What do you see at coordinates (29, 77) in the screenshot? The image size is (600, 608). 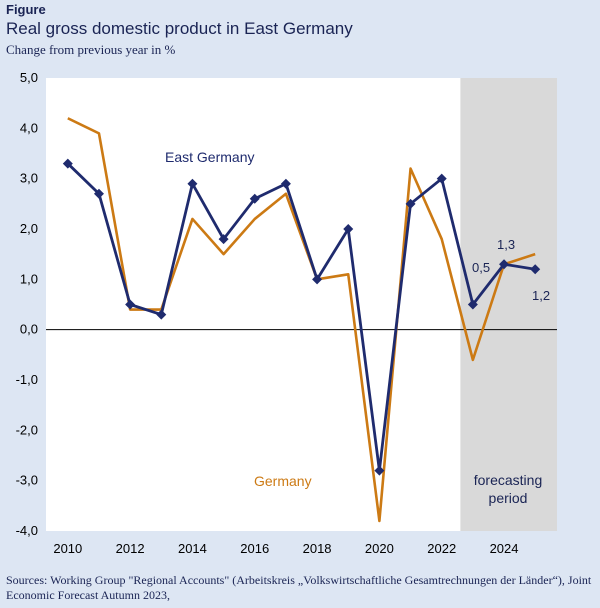 I see `y-tick-label: 5,0` at bounding box center [29, 77].